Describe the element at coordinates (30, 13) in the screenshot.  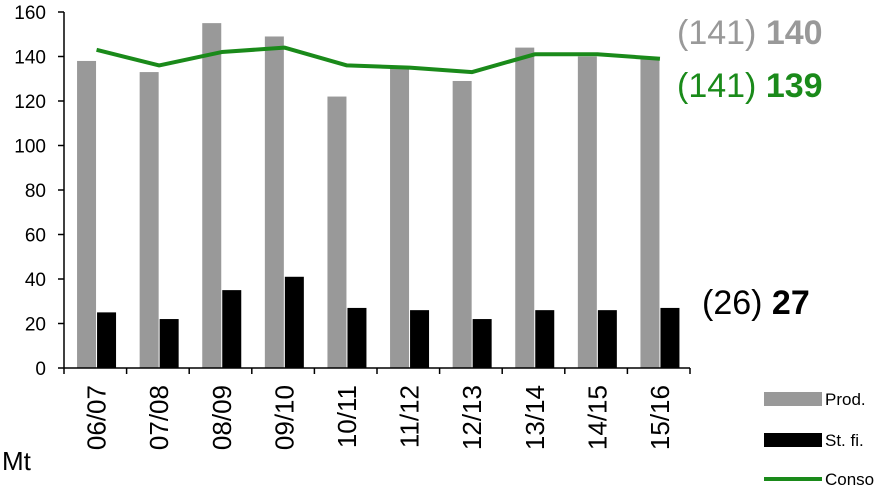
I see `y-tick-label: 160` at that location.